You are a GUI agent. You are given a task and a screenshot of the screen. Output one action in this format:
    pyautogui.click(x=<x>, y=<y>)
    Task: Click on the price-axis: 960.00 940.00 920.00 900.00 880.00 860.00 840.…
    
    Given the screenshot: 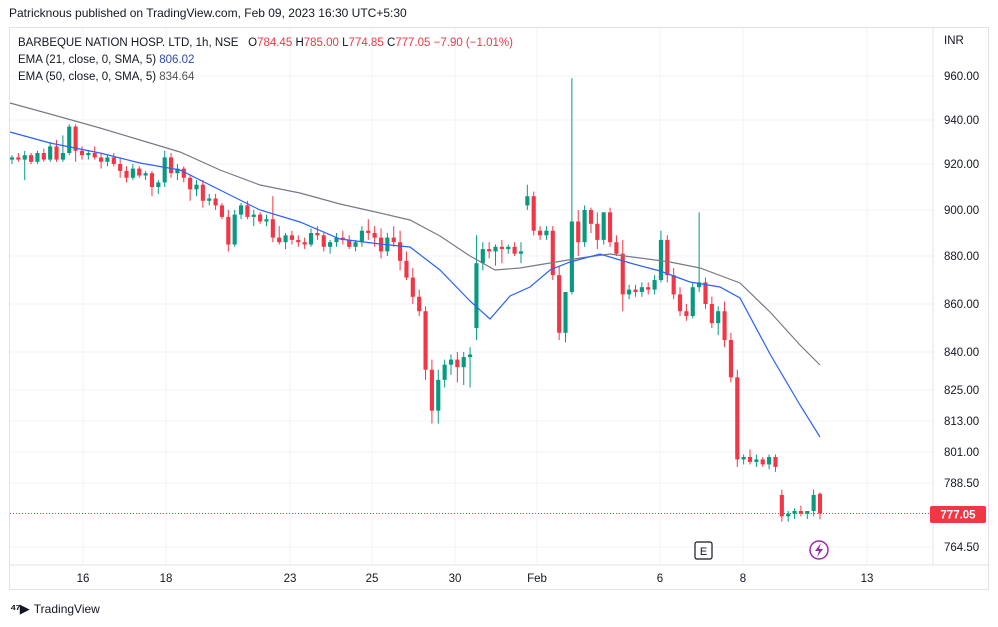 What is the action you would take?
    pyautogui.click(x=961, y=312)
    